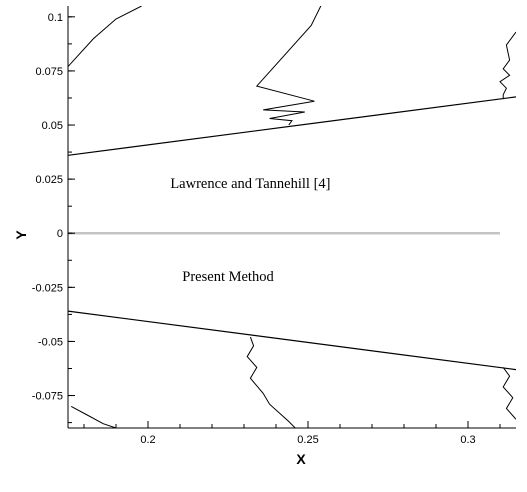  What do you see at coordinates (47, 288) in the screenshot?
I see `y-tick-label: -0.025` at bounding box center [47, 288].